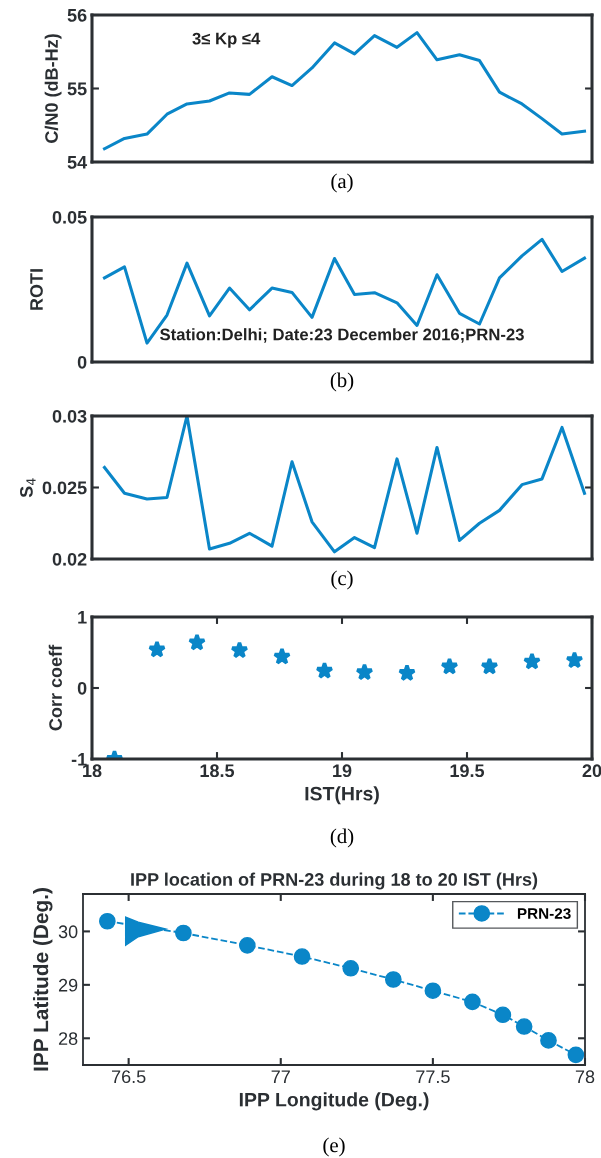 This screenshot has height=1158, width=601. I want to click on x-tick-label: 18, so click(92, 771).